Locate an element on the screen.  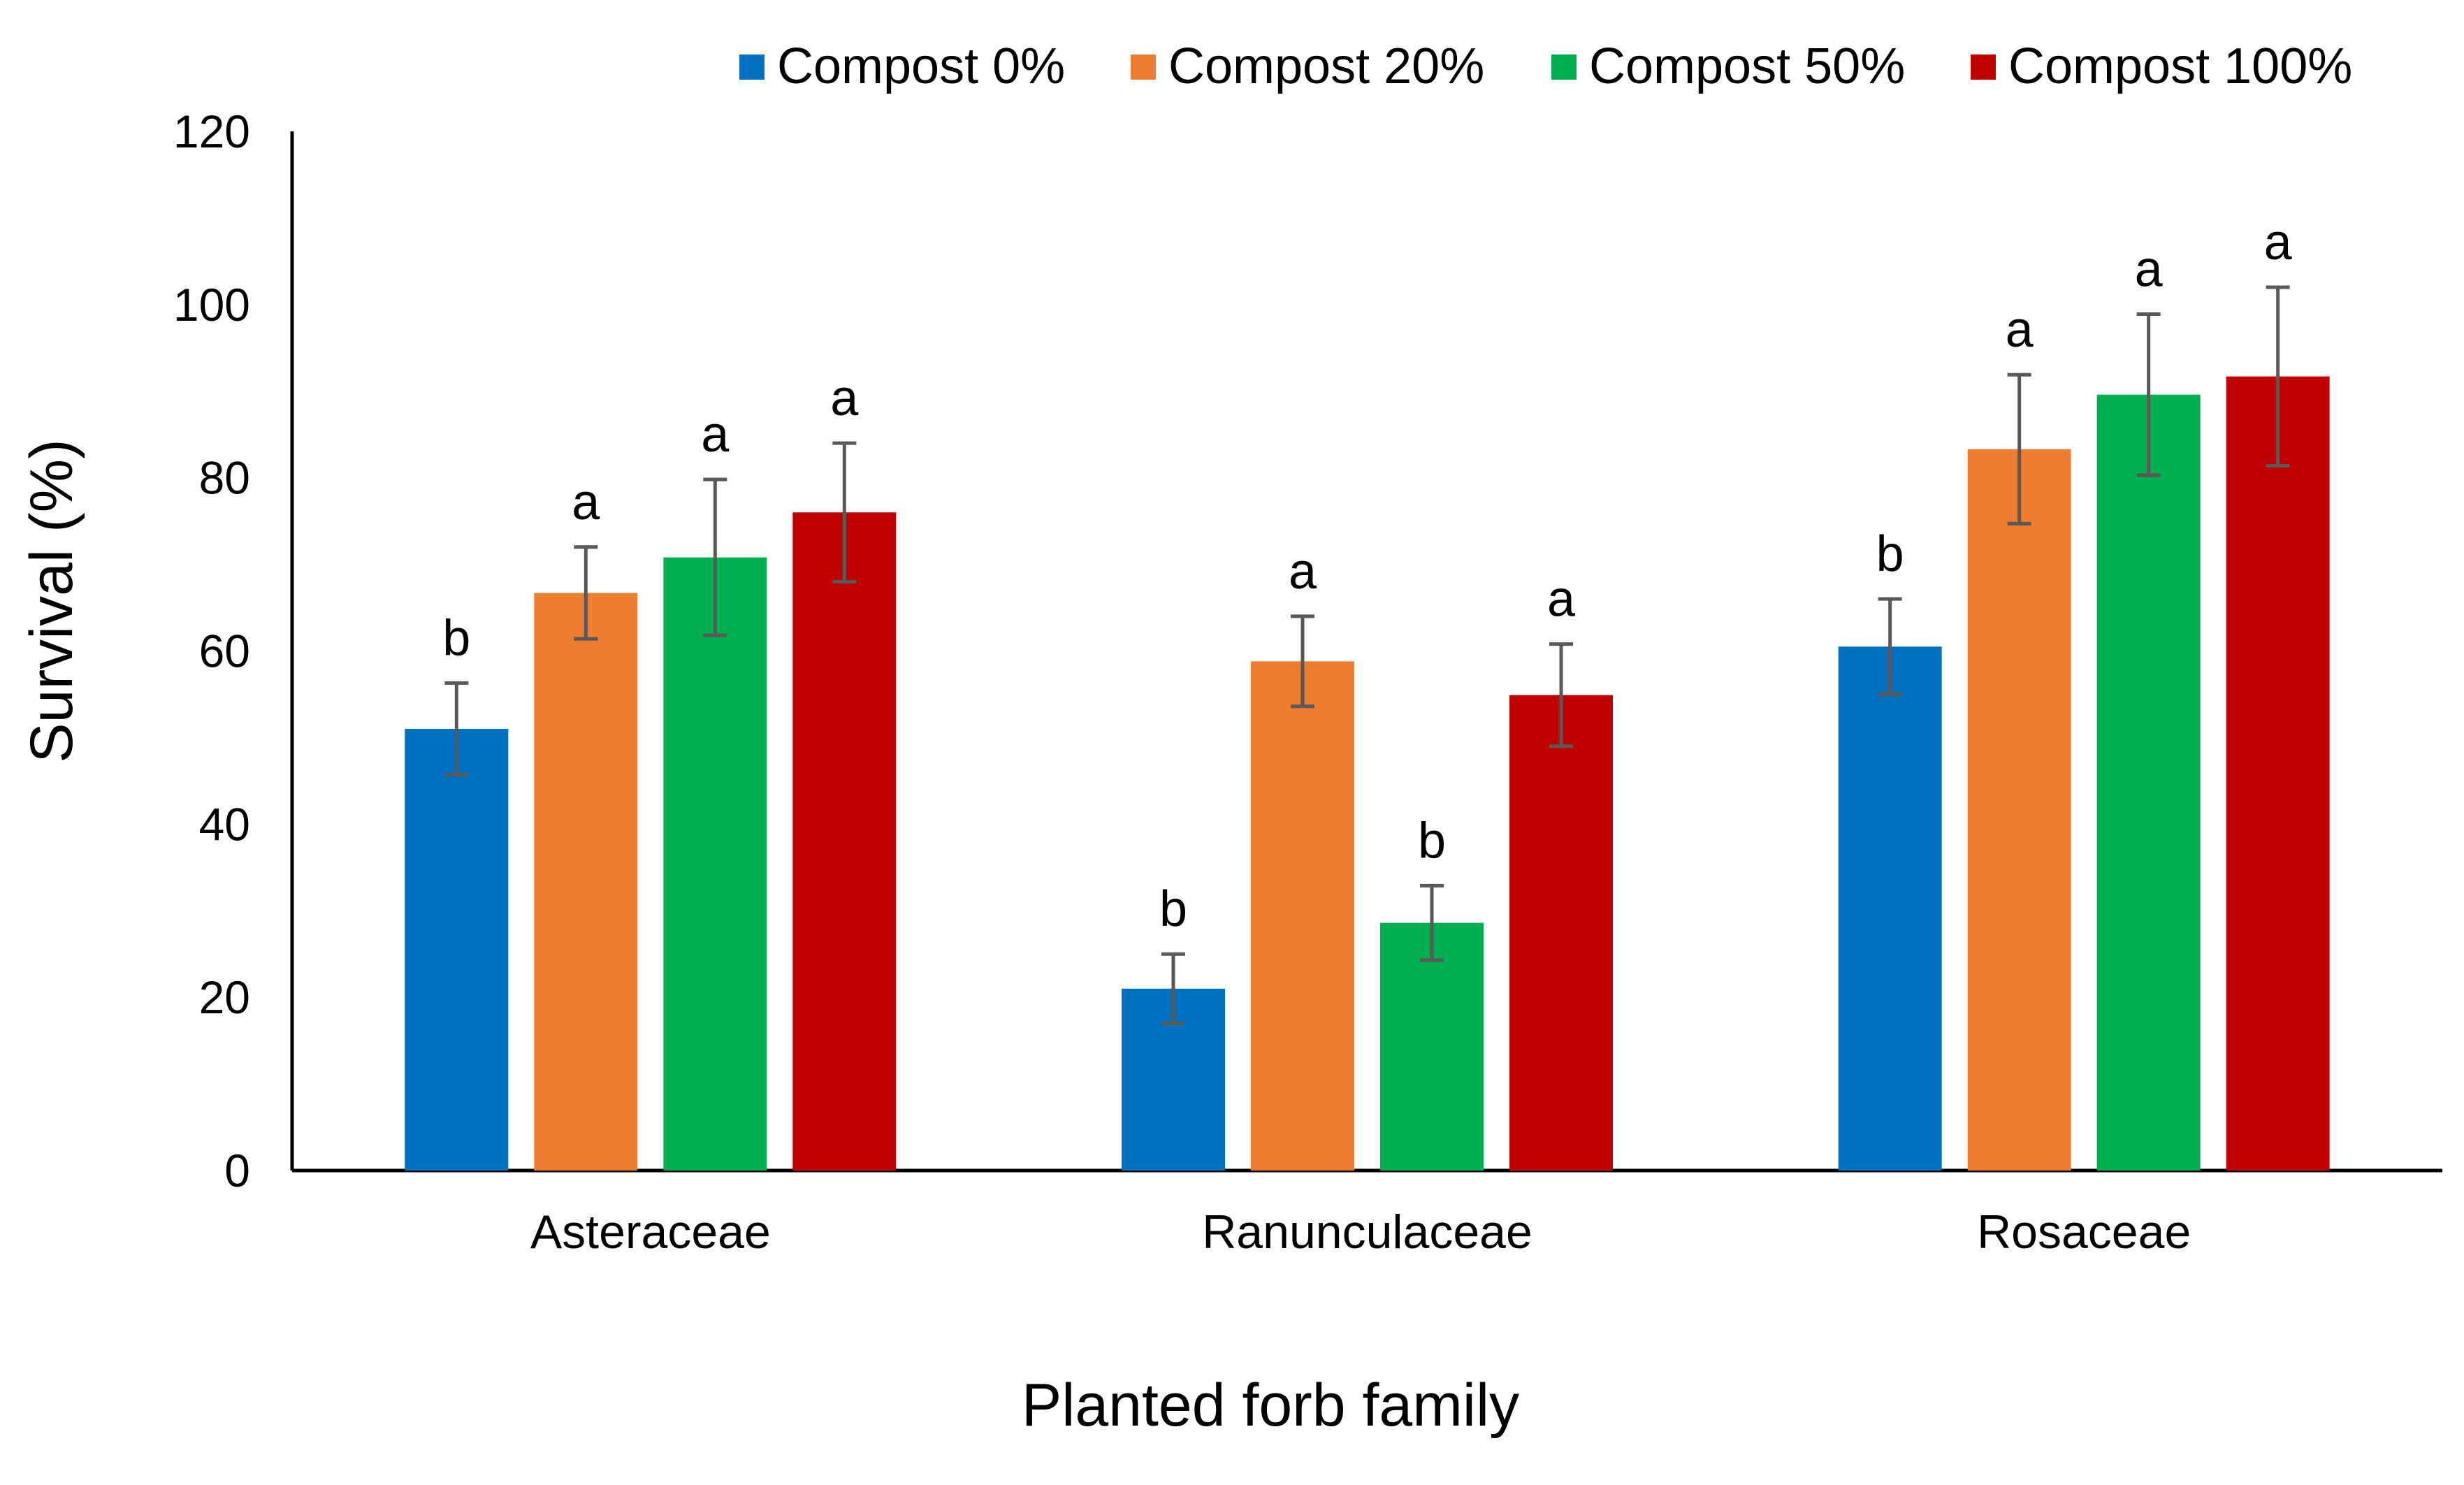
y-tick-label: 40 is located at coordinates (224, 824).